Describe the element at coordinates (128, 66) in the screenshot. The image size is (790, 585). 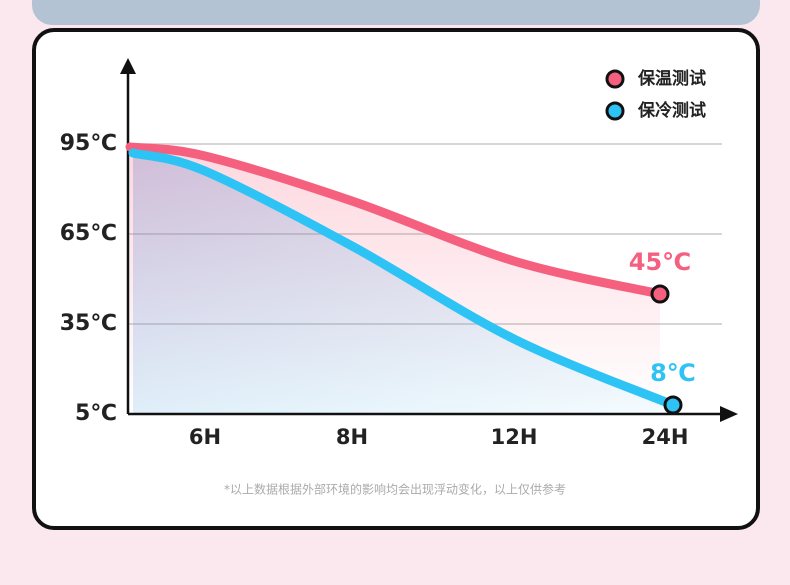
I see `y-arrow` at that location.